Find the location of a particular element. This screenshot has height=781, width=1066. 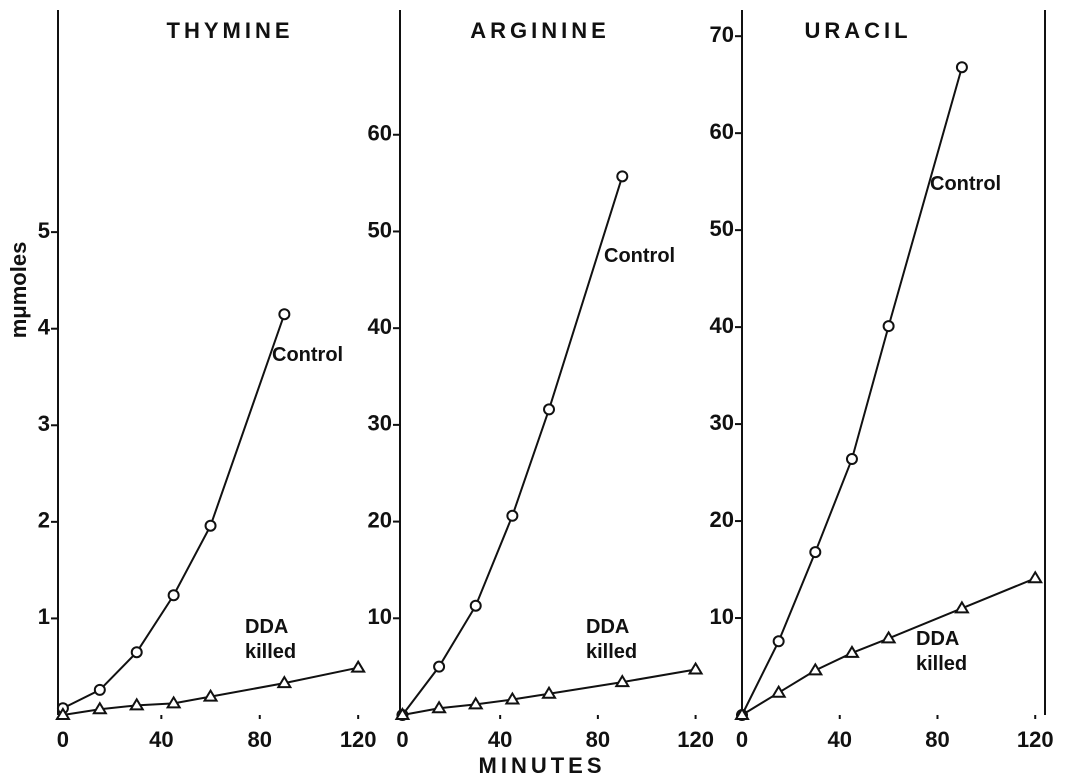

y-tick-label: 1 is located at coordinates (44, 616).